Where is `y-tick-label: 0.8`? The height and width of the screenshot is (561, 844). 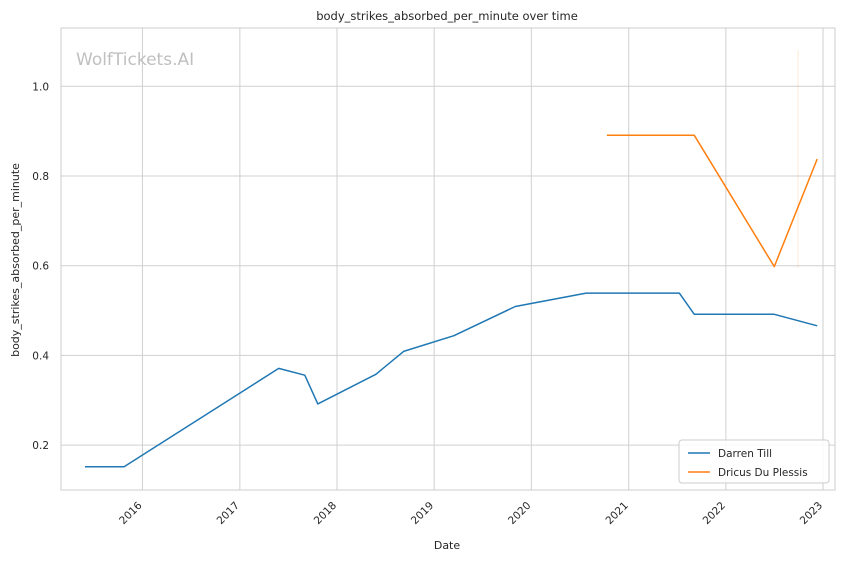 y-tick-label: 0.8 is located at coordinates (40, 177).